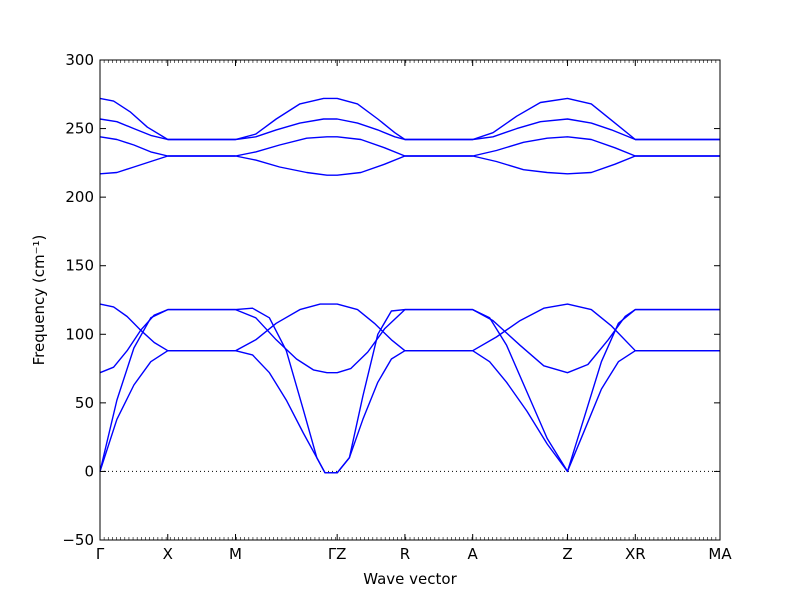 The height and width of the screenshot is (600, 800). What do you see at coordinates (79, 197) in the screenshot?
I see `y-tick-label: 200` at bounding box center [79, 197].